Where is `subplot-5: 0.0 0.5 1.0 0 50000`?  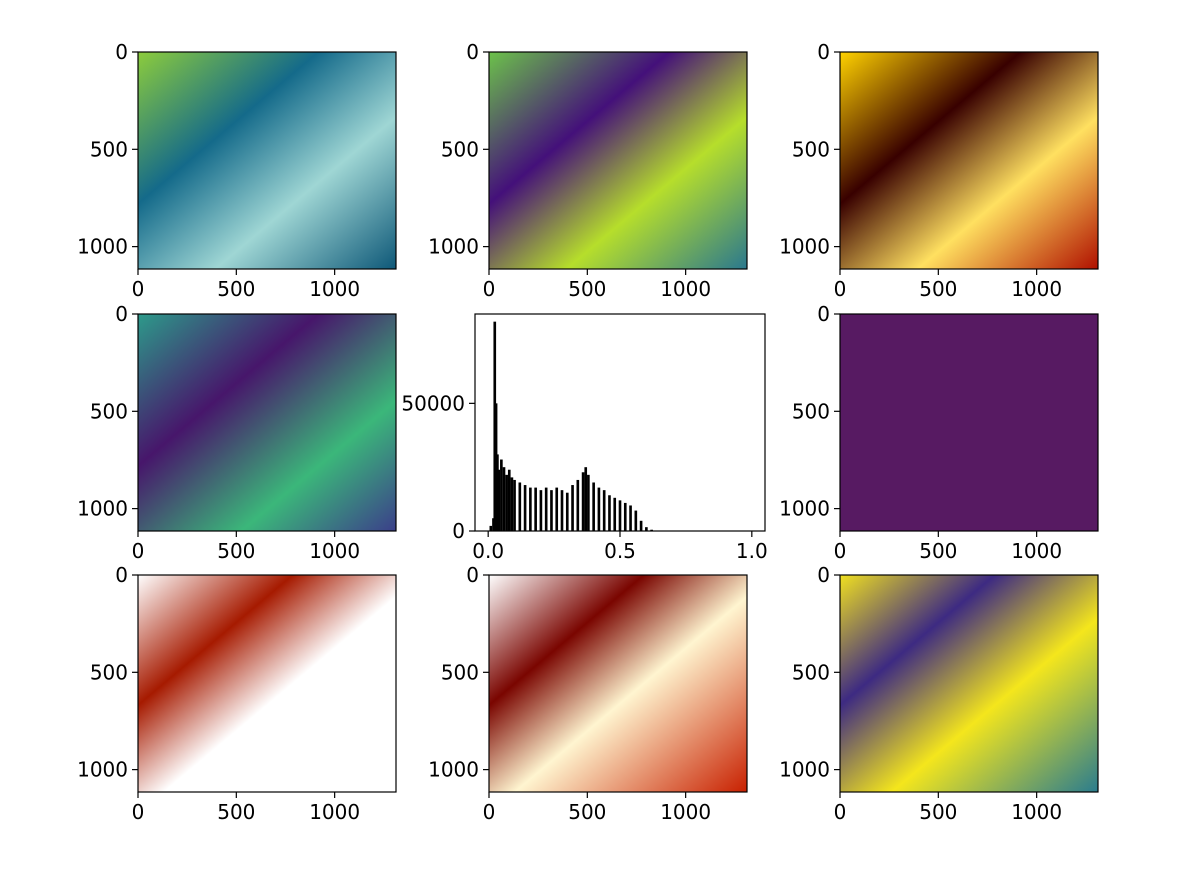
subplot-5: 0.0 0.5 1.0 0 50000 is located at coordinates (584, 438).